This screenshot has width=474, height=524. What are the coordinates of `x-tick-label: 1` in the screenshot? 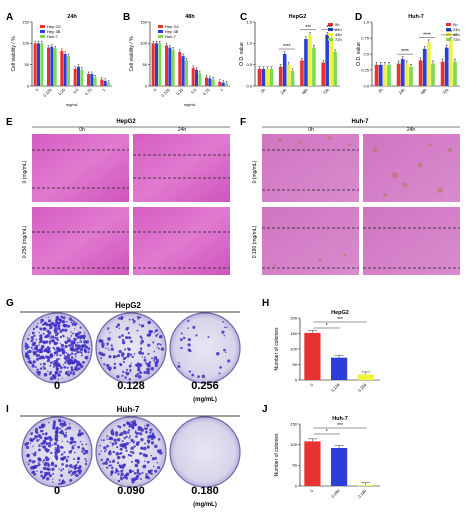 It's located at (104, 90).